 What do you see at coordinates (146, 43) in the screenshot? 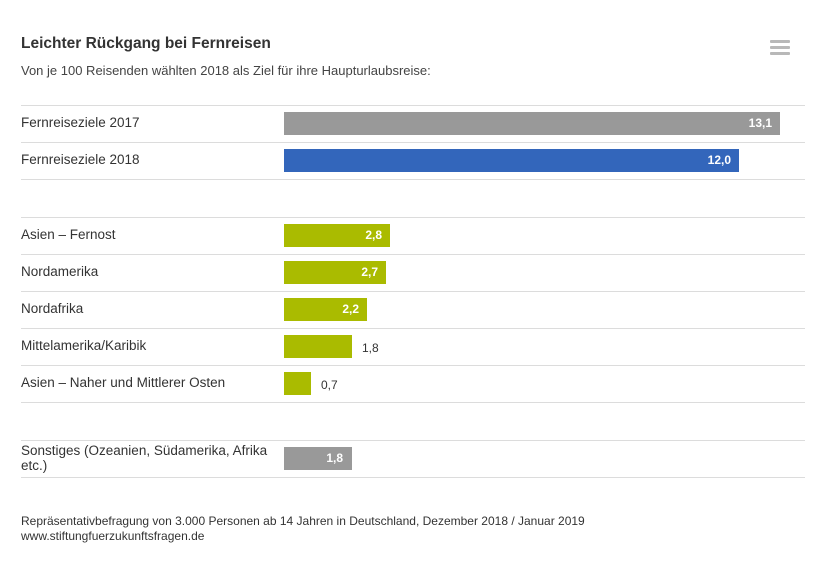
I see `chart-title: Leichter Rückgang bei Fernreisen` at bounding box center [146, 43].